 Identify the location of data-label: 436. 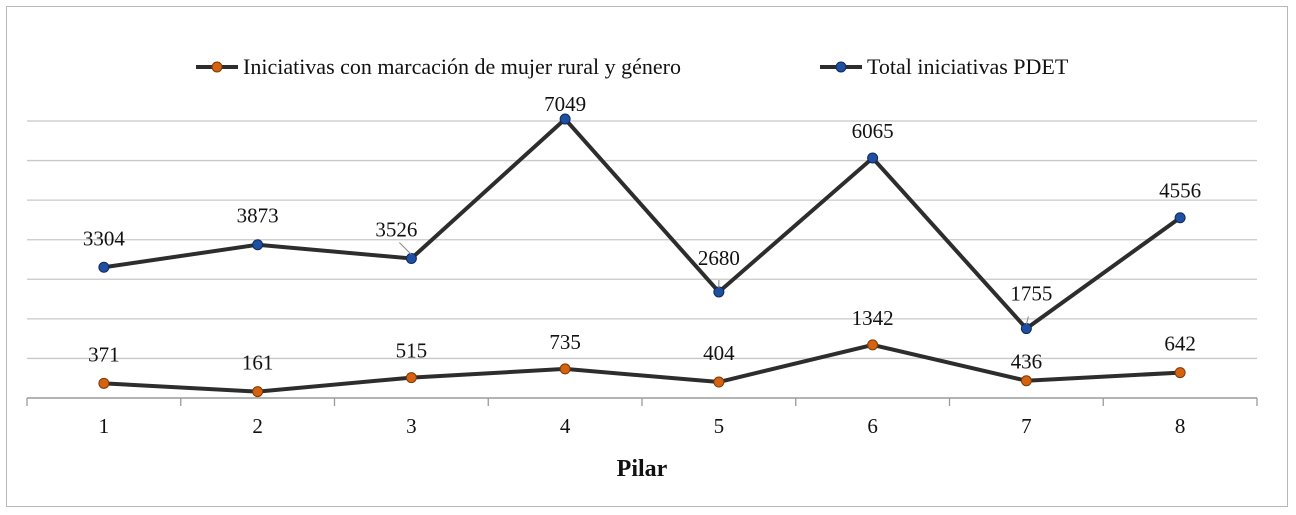
(1027, 362).